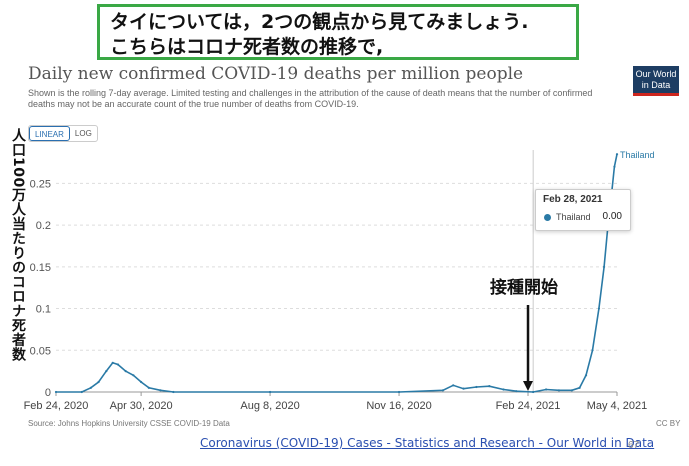 The width and height of the screenshot is (689, 466). Describe the element at coordinates (49, 133) in the screenshot. I see `linear-scale-button: LINEAR` at that location.